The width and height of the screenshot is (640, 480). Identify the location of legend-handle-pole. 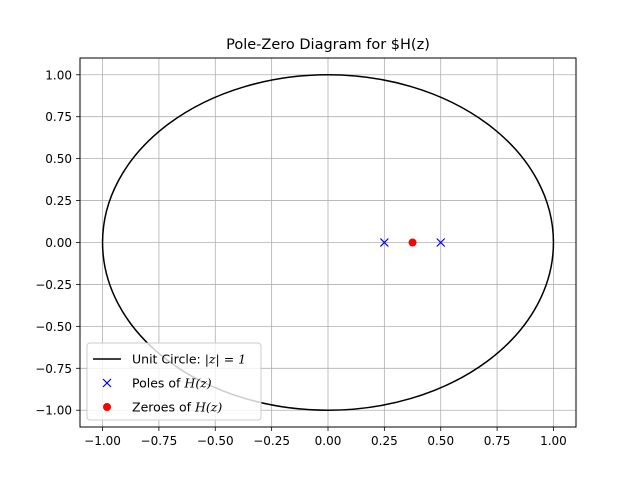
(107, 383).